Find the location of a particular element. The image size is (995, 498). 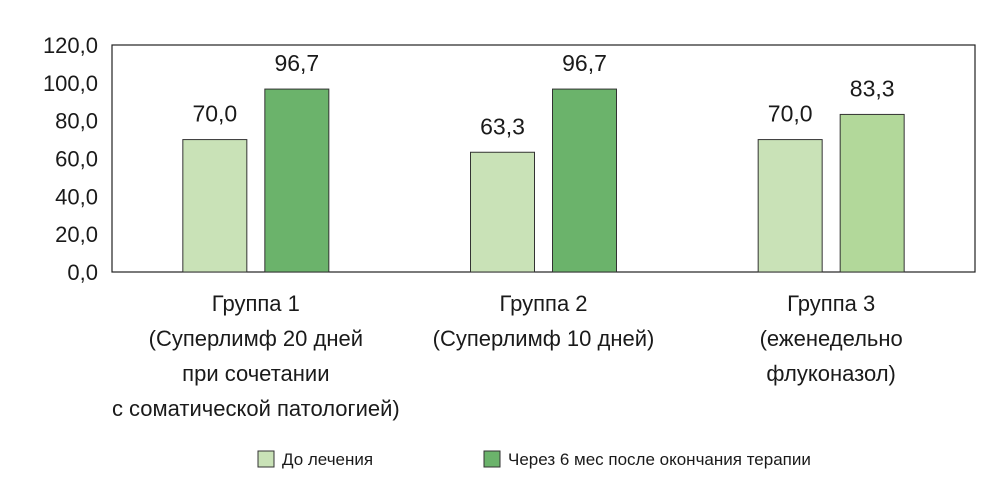

bar-series1-cat1 is located at coordinates (215, 206).